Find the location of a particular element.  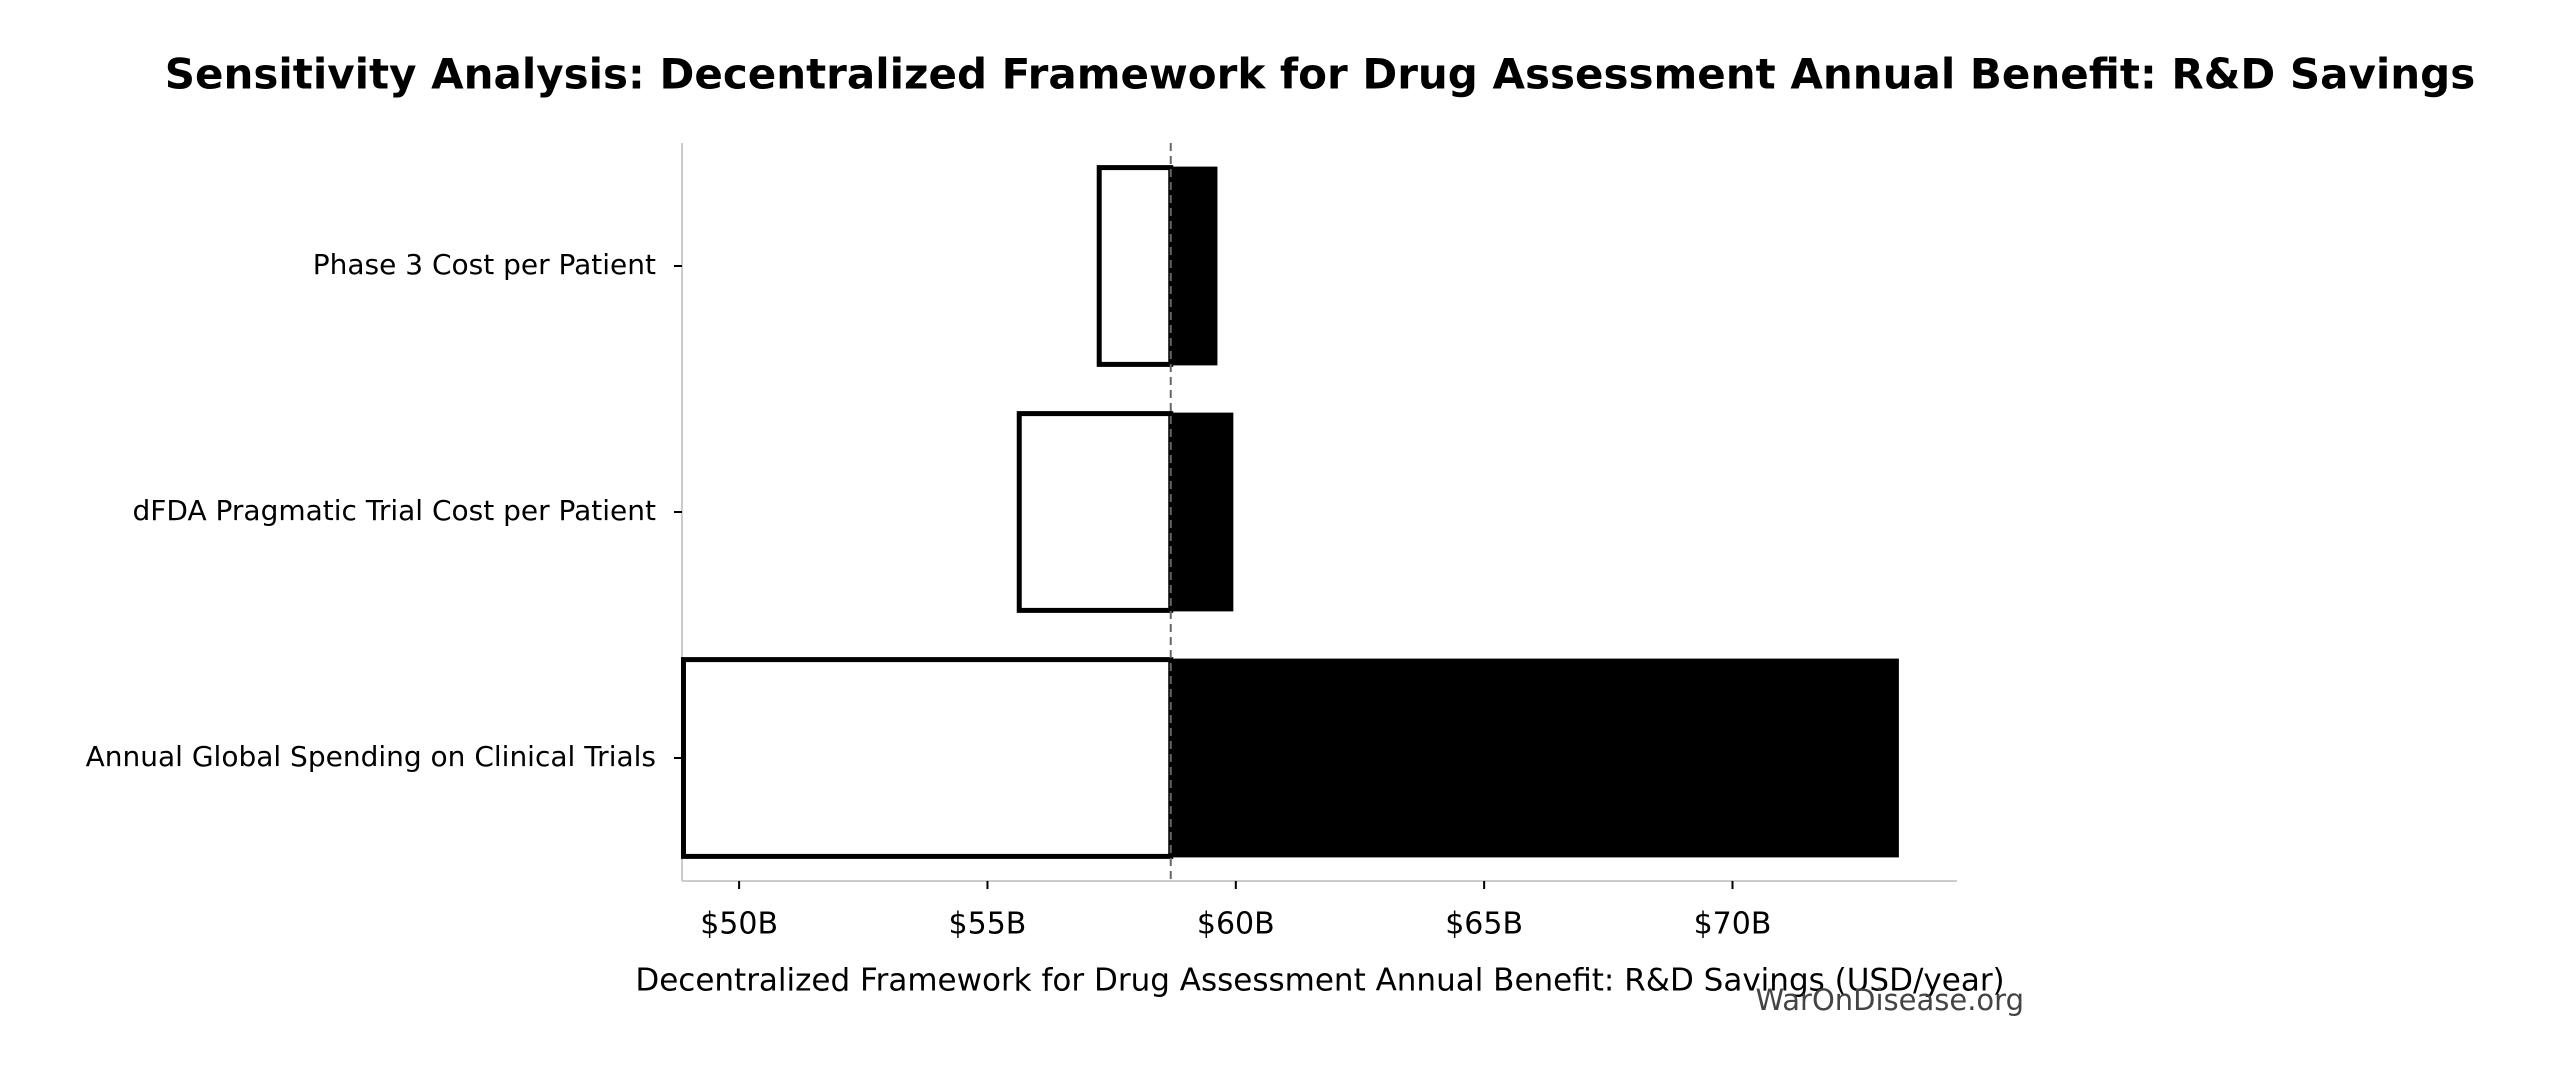

x-tick-label: $55B is located at coordinates (988, 924).